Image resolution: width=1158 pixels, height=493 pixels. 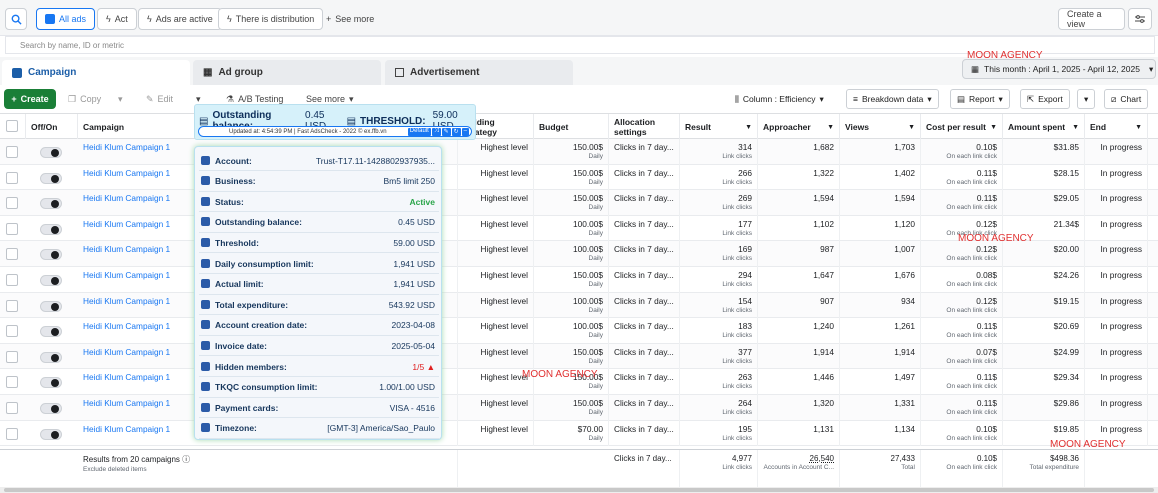 What do you see at coordinates (1140, 19) in the screenshot?
I see `settings-sliders-icon` at bounding box center [1140, 19].